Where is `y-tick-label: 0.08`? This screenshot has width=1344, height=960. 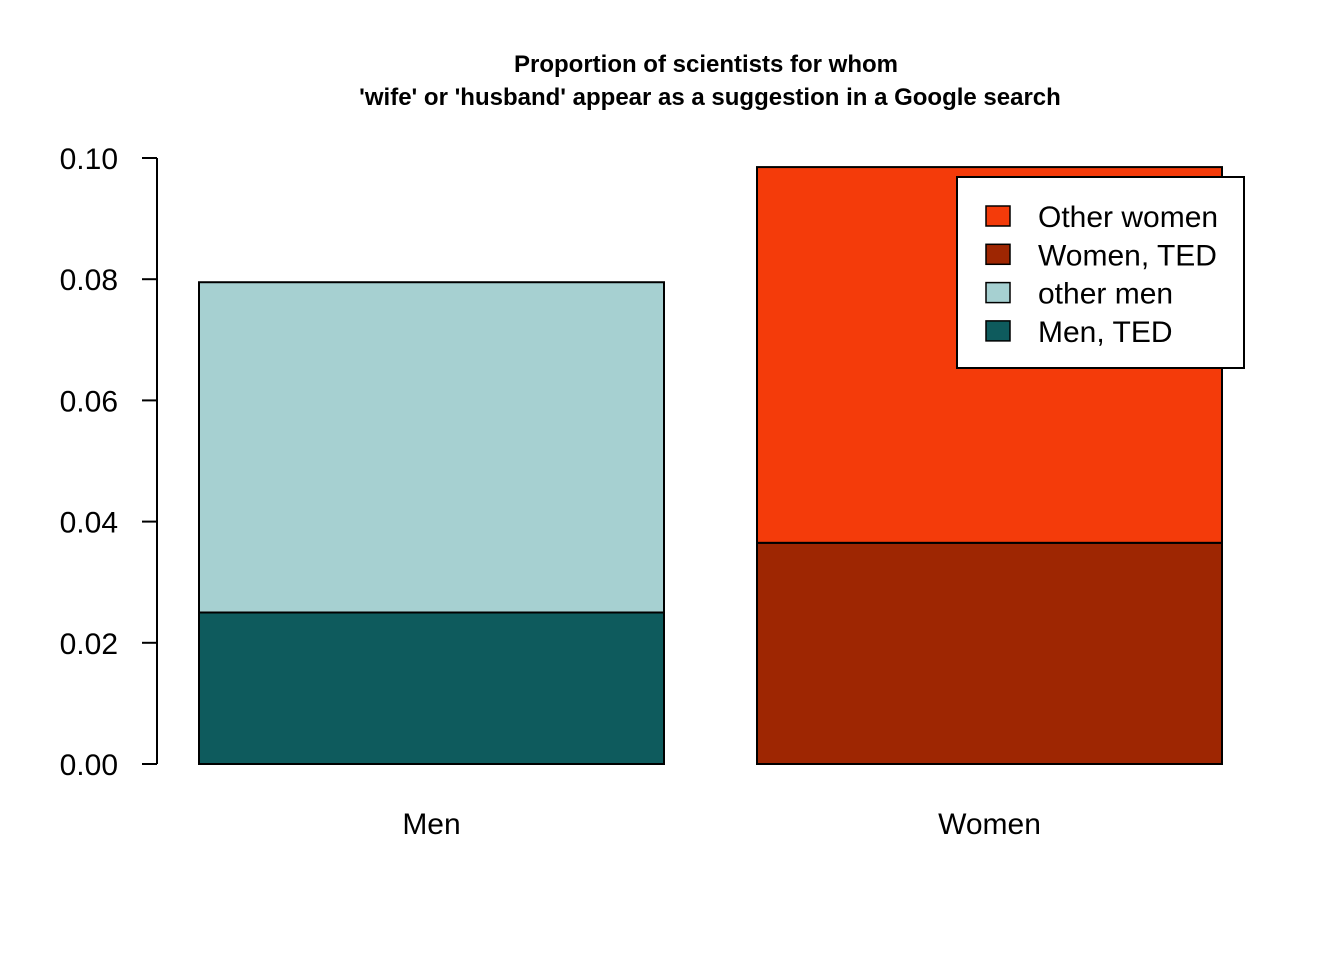
y-tick-label: 0.08 is located at coordinates (89, 280).